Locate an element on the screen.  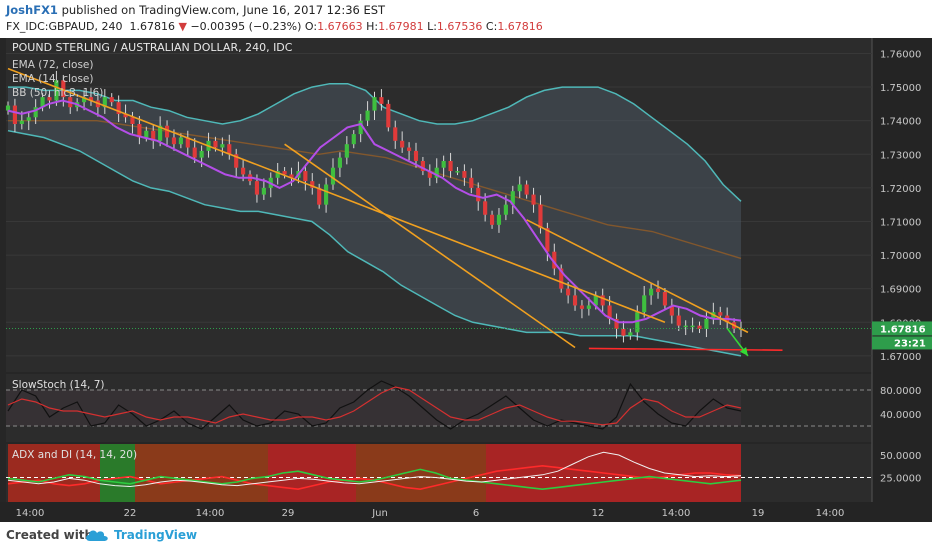
countdown-label: 23:21 is located at coordinates (910, 343).